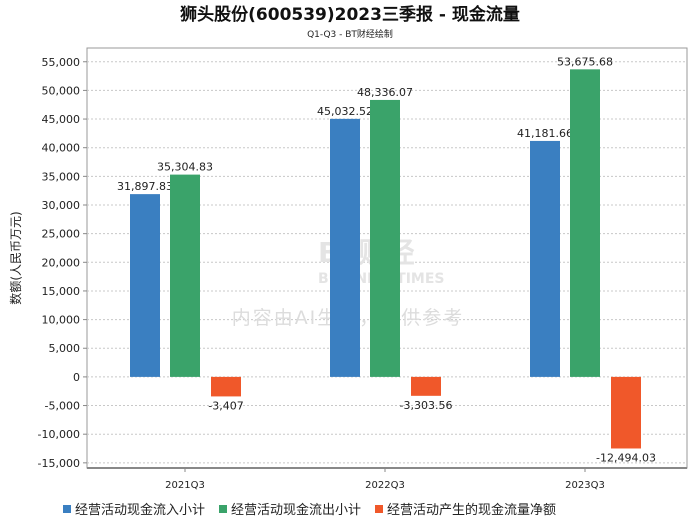  What do you see at coordinates (59, 434) in the screenshot?
I see `y-tick-label: -10,000` at bounding box center [59, 434].